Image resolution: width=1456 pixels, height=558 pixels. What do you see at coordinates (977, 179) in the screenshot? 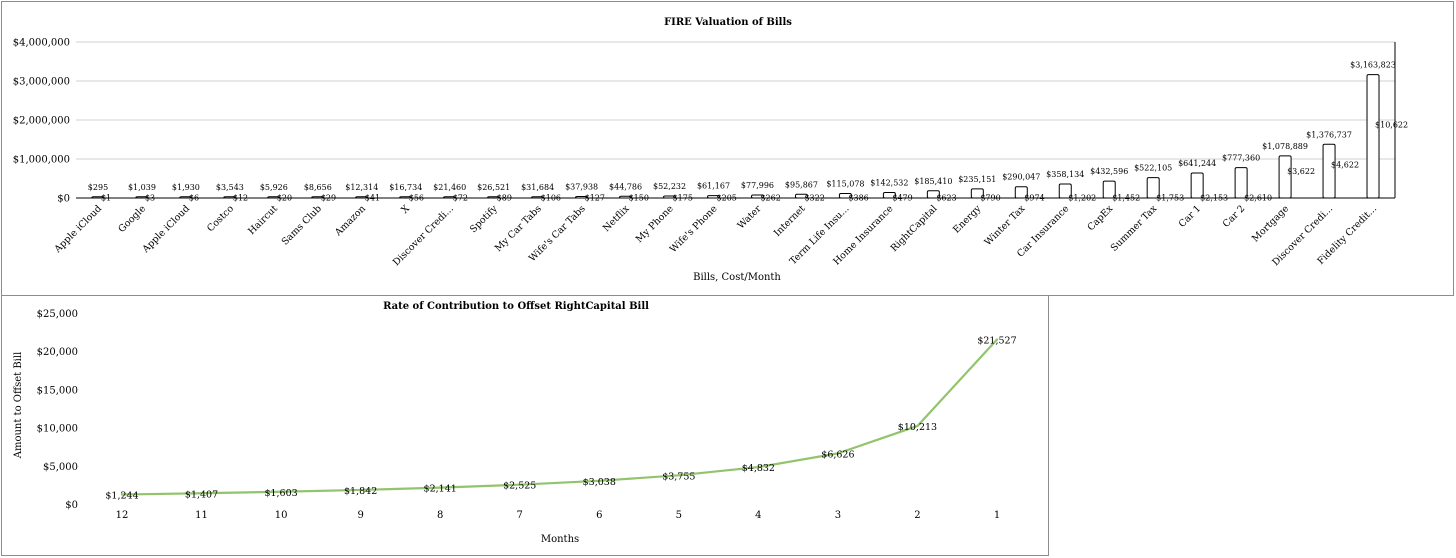
I see `value-label: $235,151` at bounding box center [977, 179].